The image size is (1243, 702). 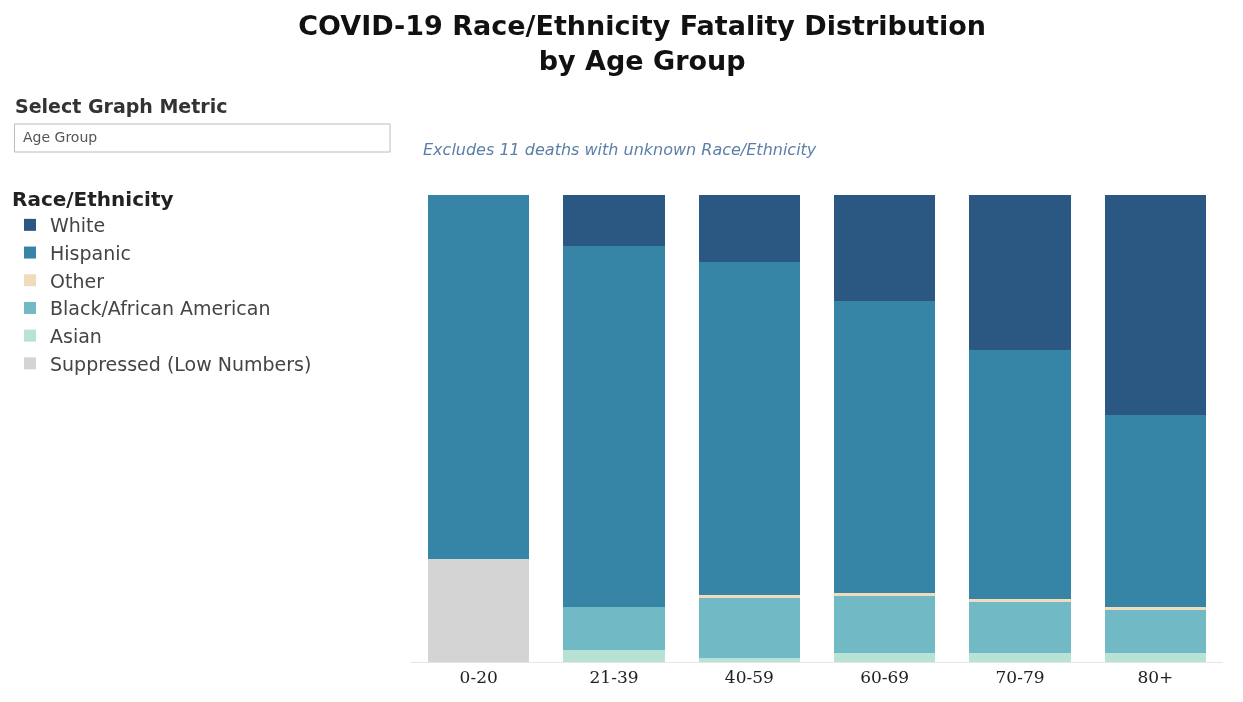 I want to click on x-tick-label: 40-59, so click(x=749, y=677).